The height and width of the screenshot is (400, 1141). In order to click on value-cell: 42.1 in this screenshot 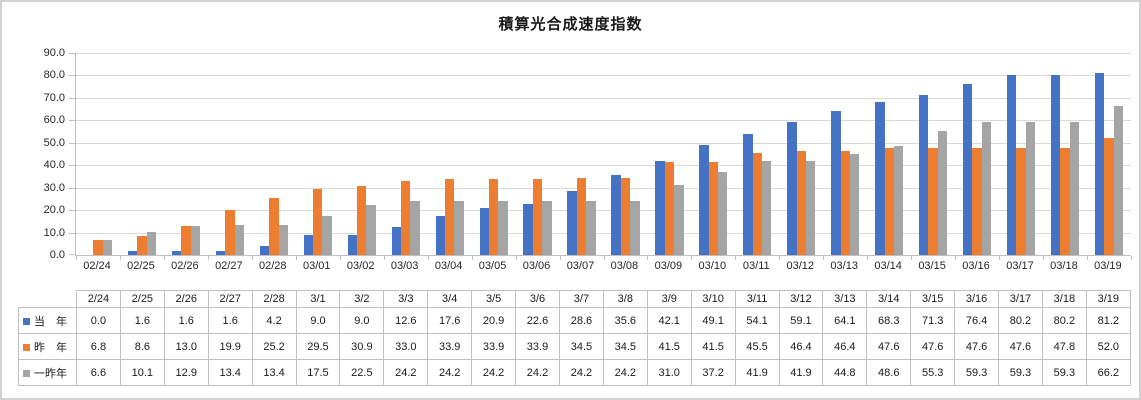, I will do `click(669, 320)`.